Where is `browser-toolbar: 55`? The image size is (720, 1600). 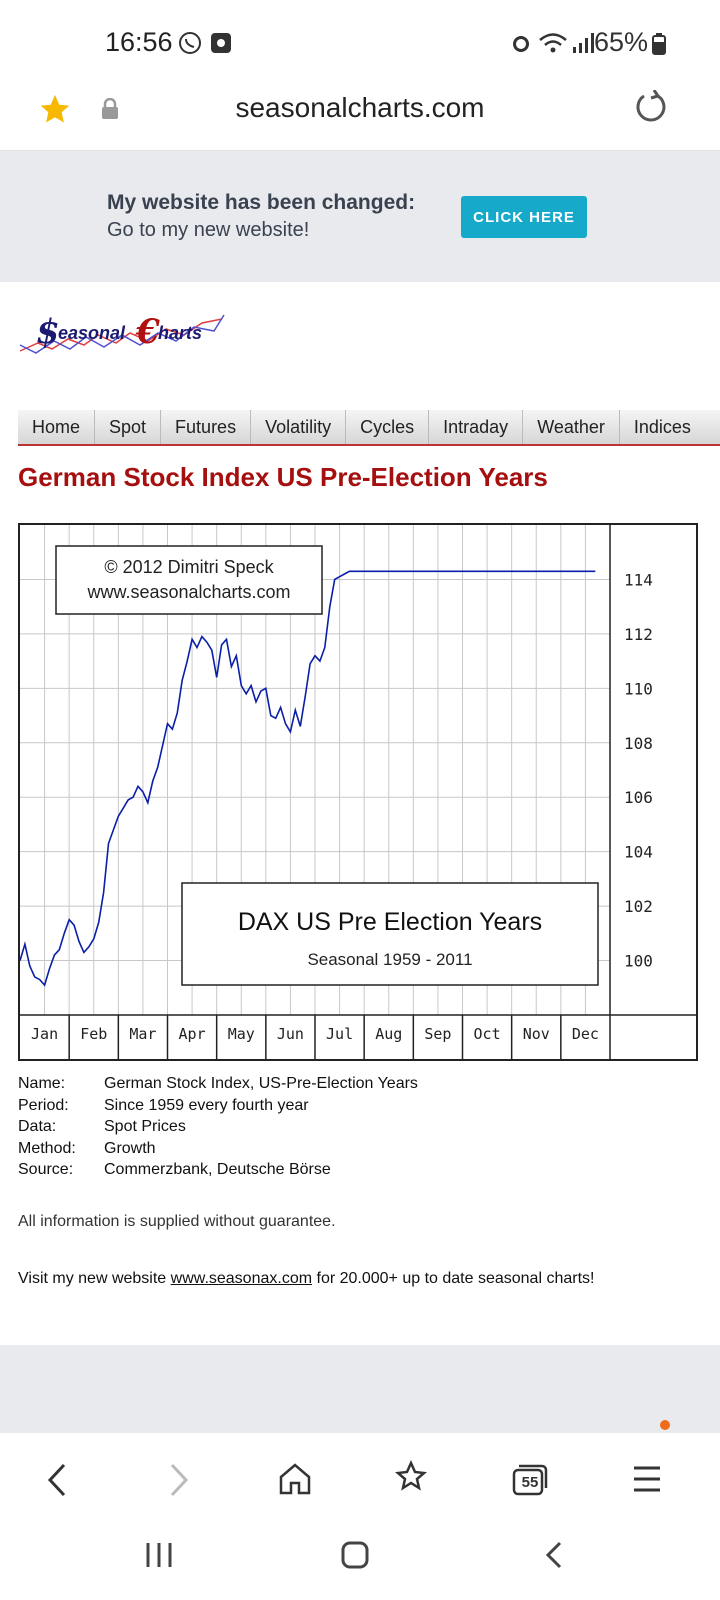 browser-toolbar: 55 is located at coordinates (360, 1473).